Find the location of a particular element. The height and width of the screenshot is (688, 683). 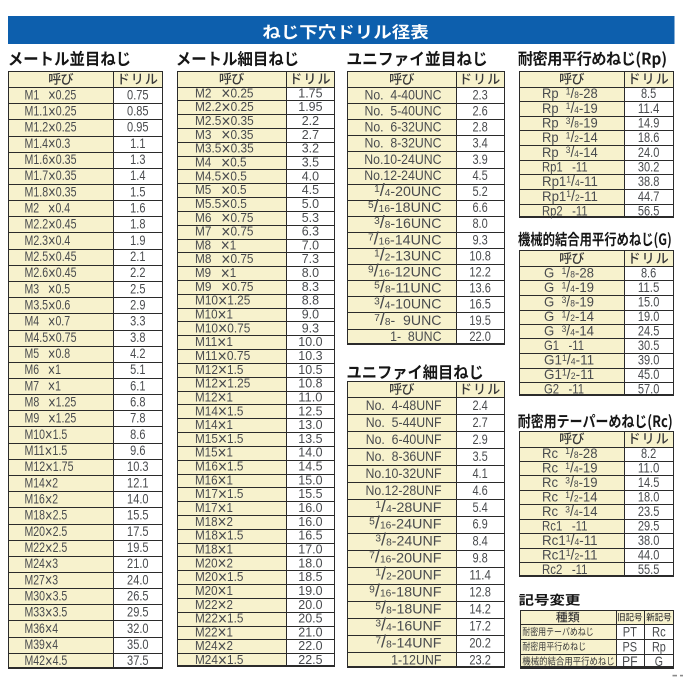

svg-text: M1.1×0.25 is located at coordinates (51, 111).